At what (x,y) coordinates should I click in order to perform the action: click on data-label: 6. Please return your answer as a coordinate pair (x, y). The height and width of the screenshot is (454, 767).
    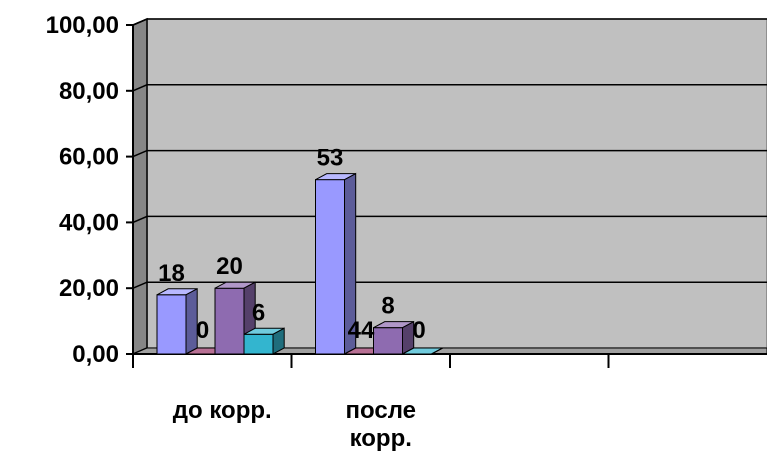
    Looking at the image, I should click on (258, 312).